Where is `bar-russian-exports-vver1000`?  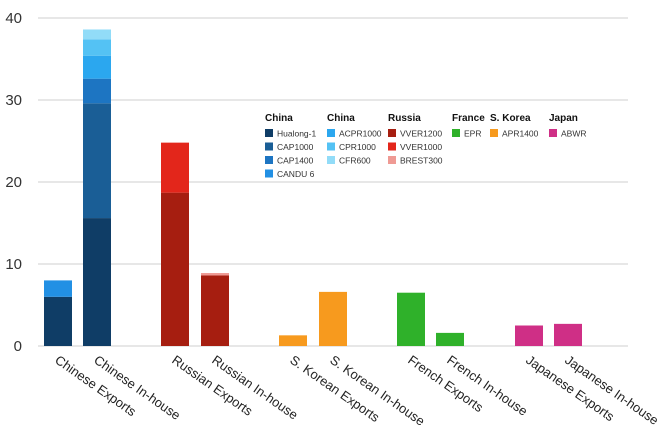
bar-russian-exports-vver1000 is located at coordinates (175, 167).